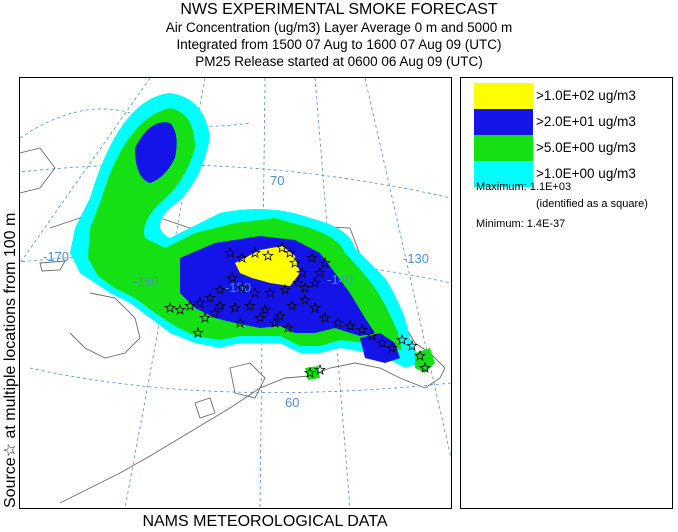 This screenshot has height=532, width=678. Describe the element at coordinates (592, 204) in the screenshot. I see `maximum-note: (identified as a square)` at that location.